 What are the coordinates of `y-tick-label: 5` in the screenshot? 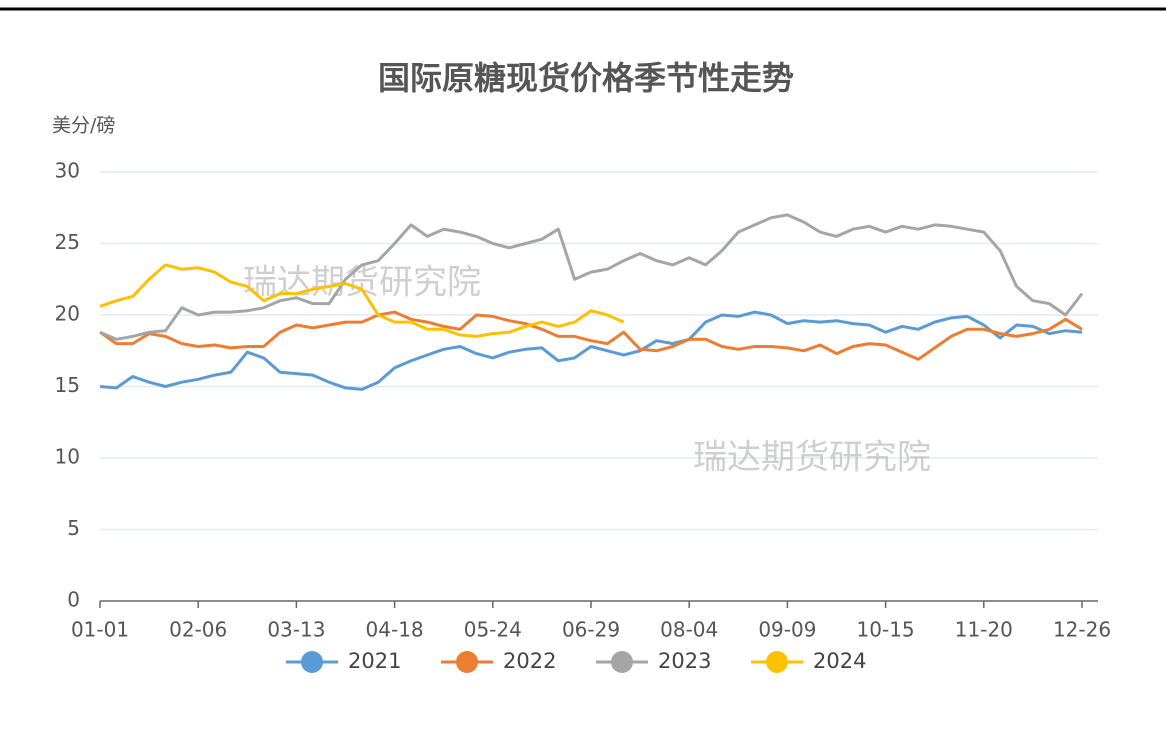 It's located at (73, 528).